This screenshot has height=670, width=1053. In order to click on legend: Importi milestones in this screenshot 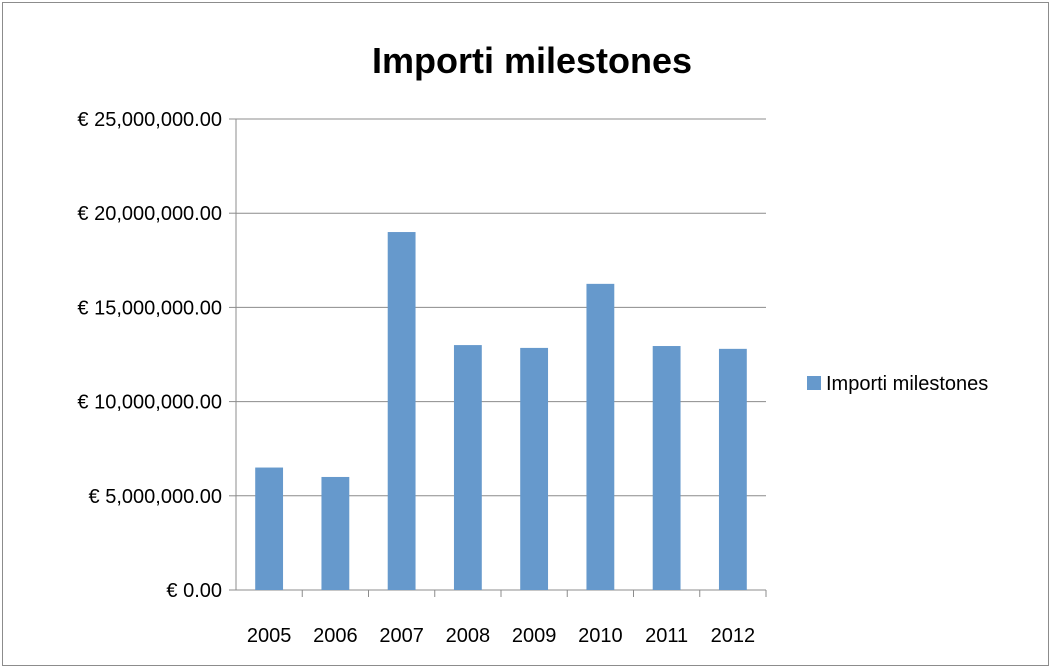, I will do `click(897, 384)`.